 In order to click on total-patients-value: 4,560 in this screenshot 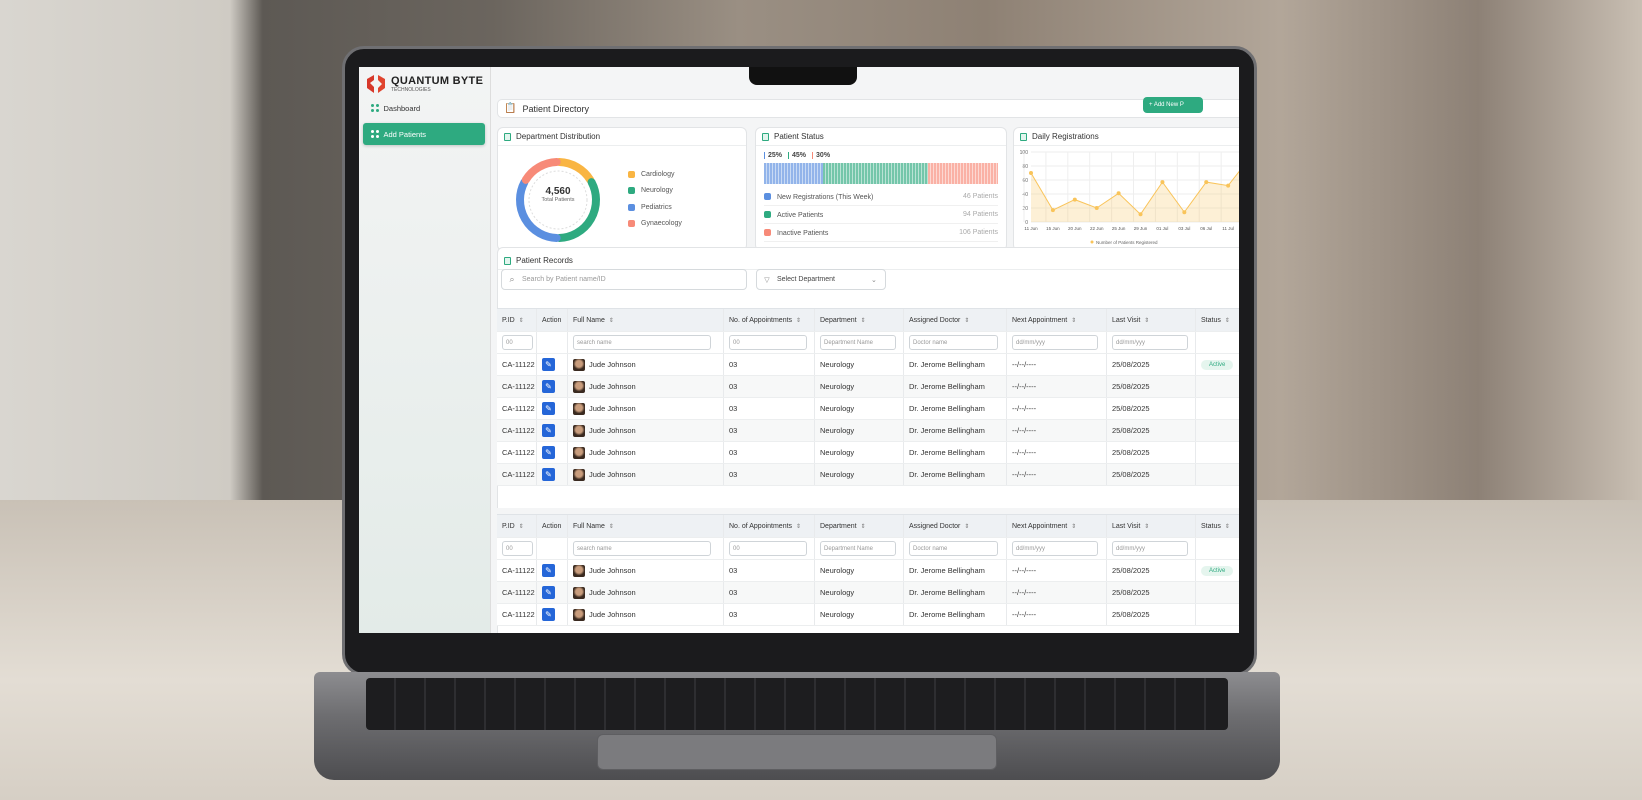, I will do `click(558, 191)`.